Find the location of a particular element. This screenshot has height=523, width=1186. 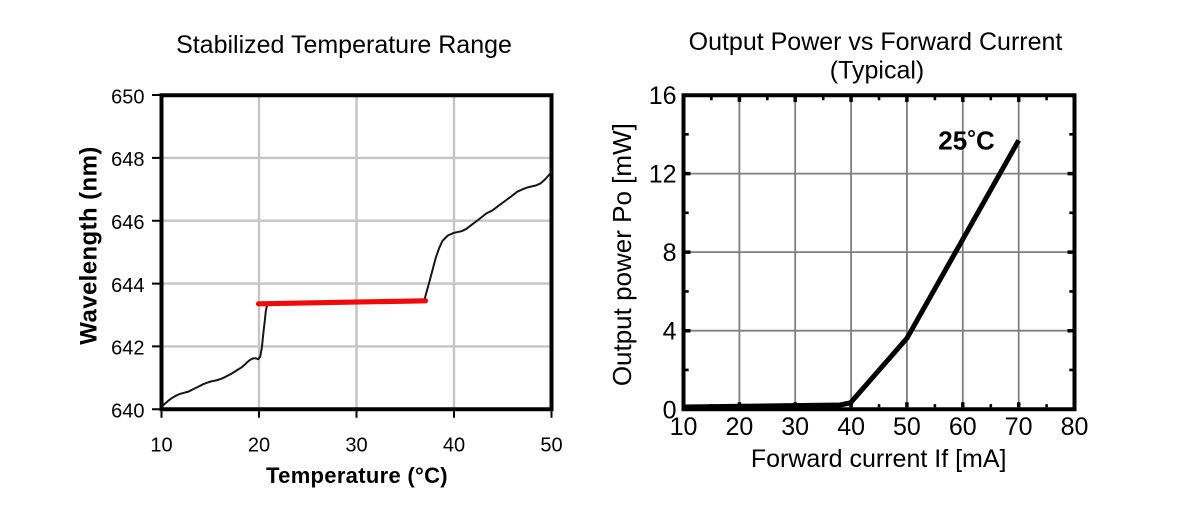

svg-text: 646 is located at coordinates (127, 223).